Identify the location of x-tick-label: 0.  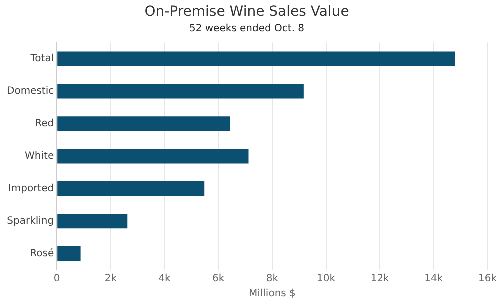
(57, 279).